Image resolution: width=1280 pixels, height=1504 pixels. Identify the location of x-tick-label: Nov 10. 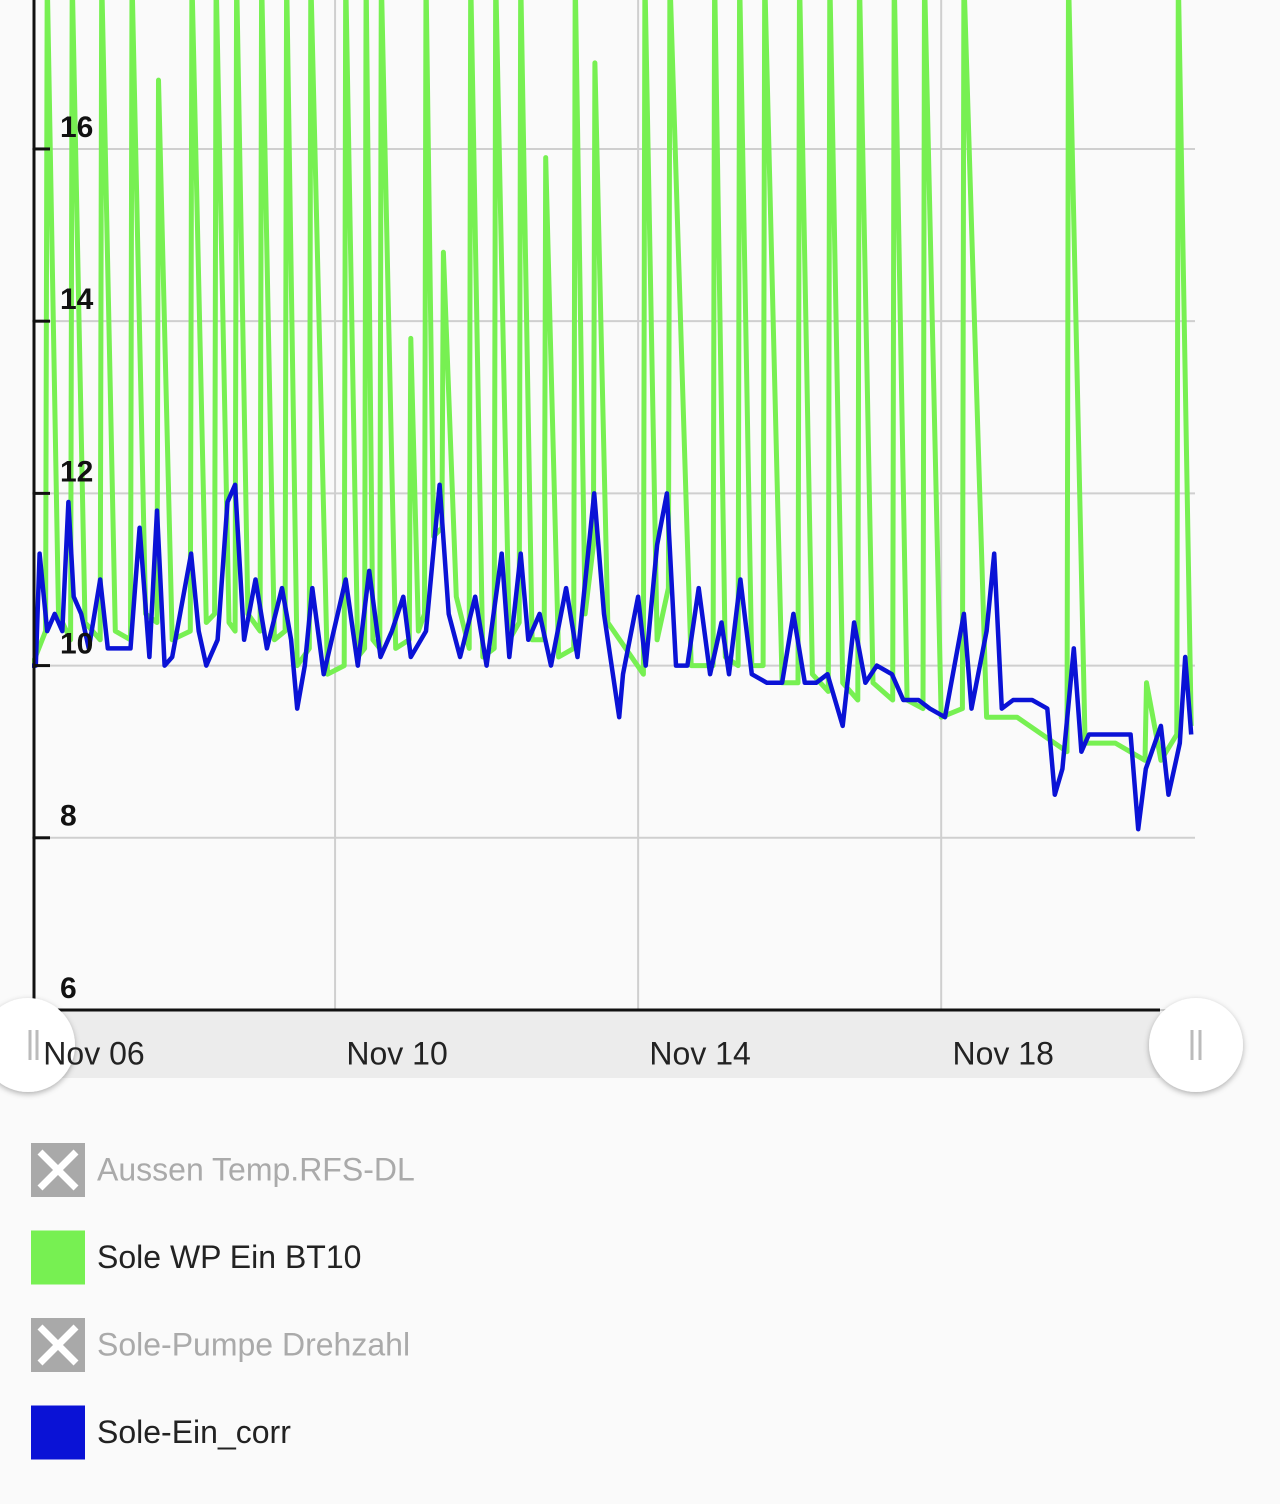
(396, 1053).